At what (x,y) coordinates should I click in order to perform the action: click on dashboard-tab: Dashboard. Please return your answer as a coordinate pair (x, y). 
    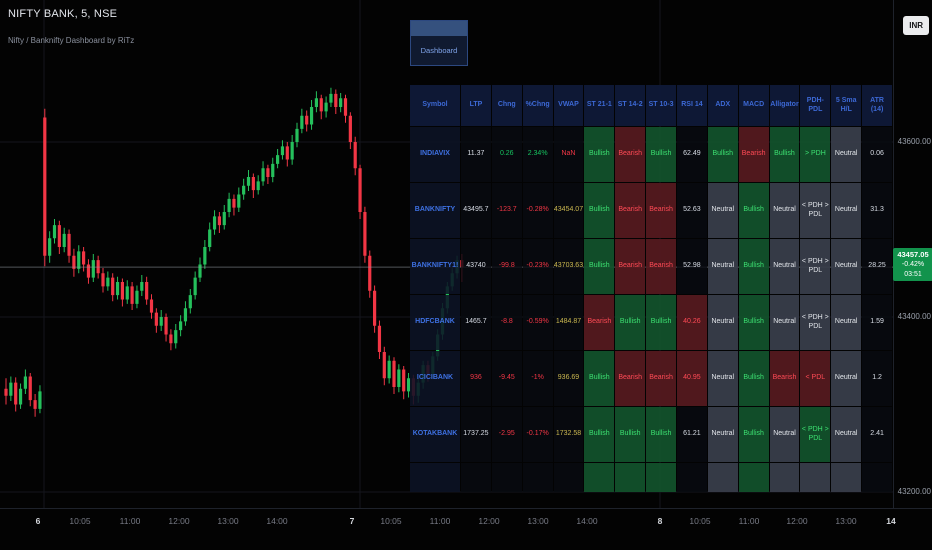
    Looking at the image, I should click on (439, 43).